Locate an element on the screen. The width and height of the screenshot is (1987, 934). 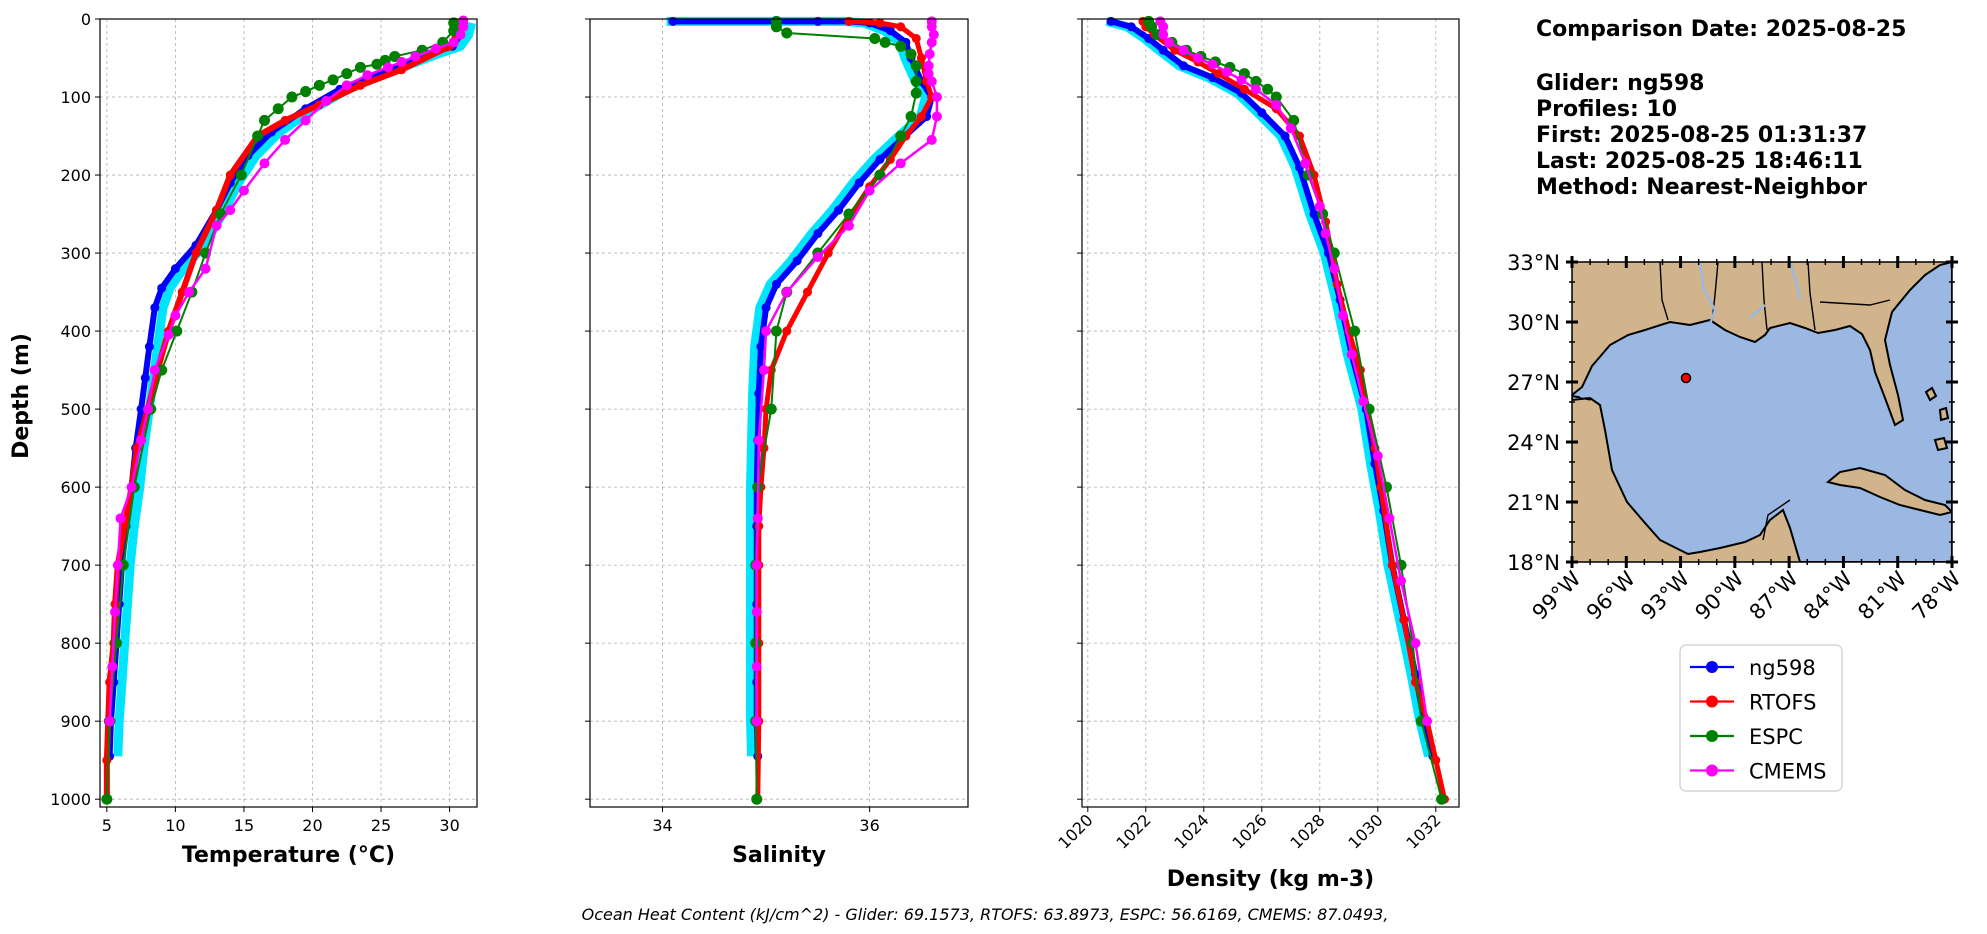
x-tick-label: 1026 is located at coordinates (1249, 831).